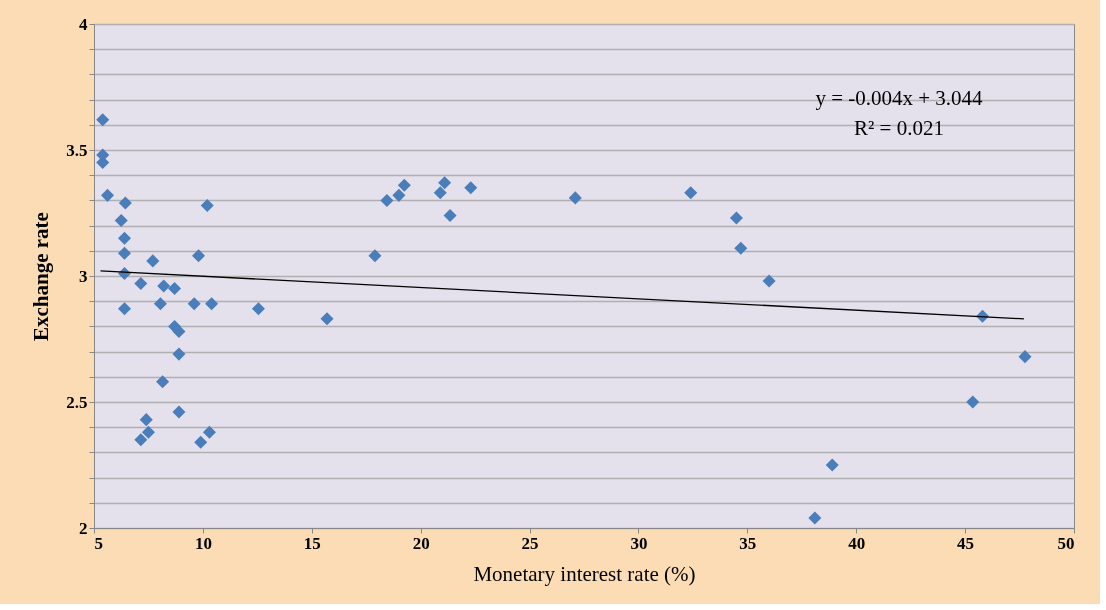 Image resolution: width=1106 pixels, height=610 pixels. What do you see at coordinates (1066, 543) in the screenshot?
I see `x-tick-label: 50` at bounding box center [1066, 543].